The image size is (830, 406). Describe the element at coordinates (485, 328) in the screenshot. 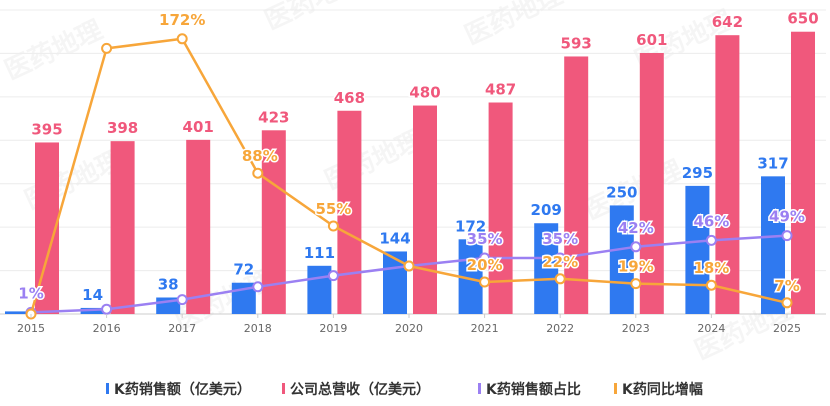

I see `x-tick-label: 2021` at that location.